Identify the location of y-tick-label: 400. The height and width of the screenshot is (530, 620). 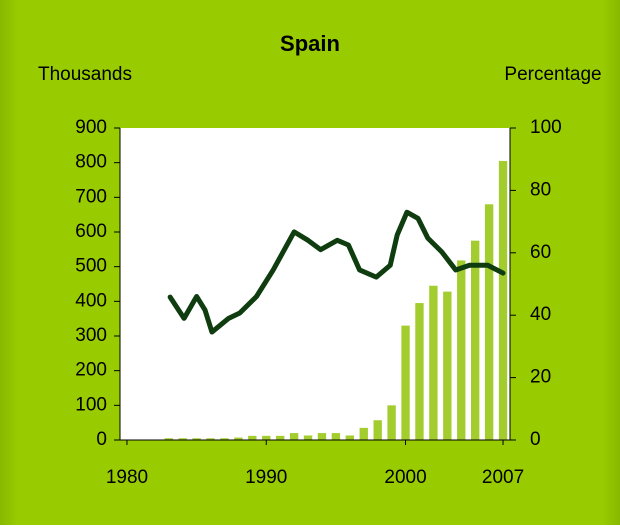
(91, 300).